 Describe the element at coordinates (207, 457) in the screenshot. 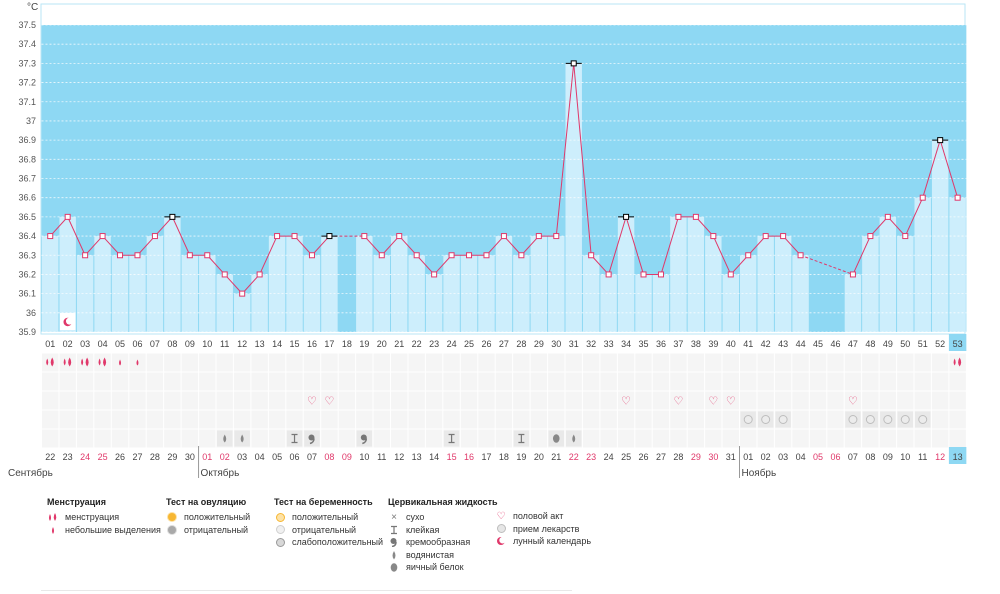

I see `date-label: 01` at that location.